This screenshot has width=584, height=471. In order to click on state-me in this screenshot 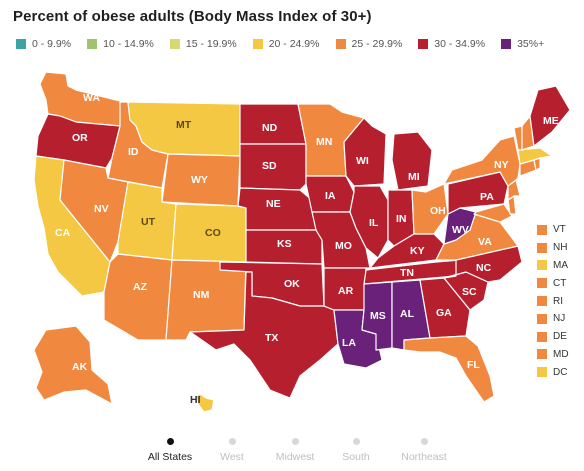, I will do `click(550, 116)`.